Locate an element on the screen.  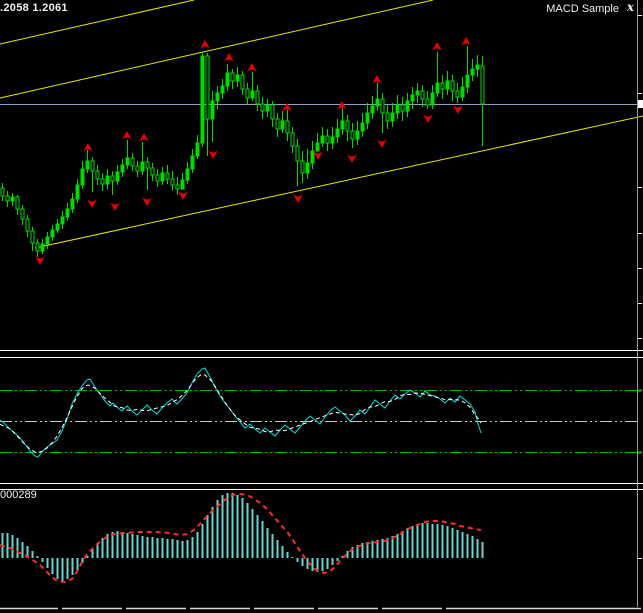
ohlc-price-label: .2058 1.2061 is located at coordinates (34, 8).